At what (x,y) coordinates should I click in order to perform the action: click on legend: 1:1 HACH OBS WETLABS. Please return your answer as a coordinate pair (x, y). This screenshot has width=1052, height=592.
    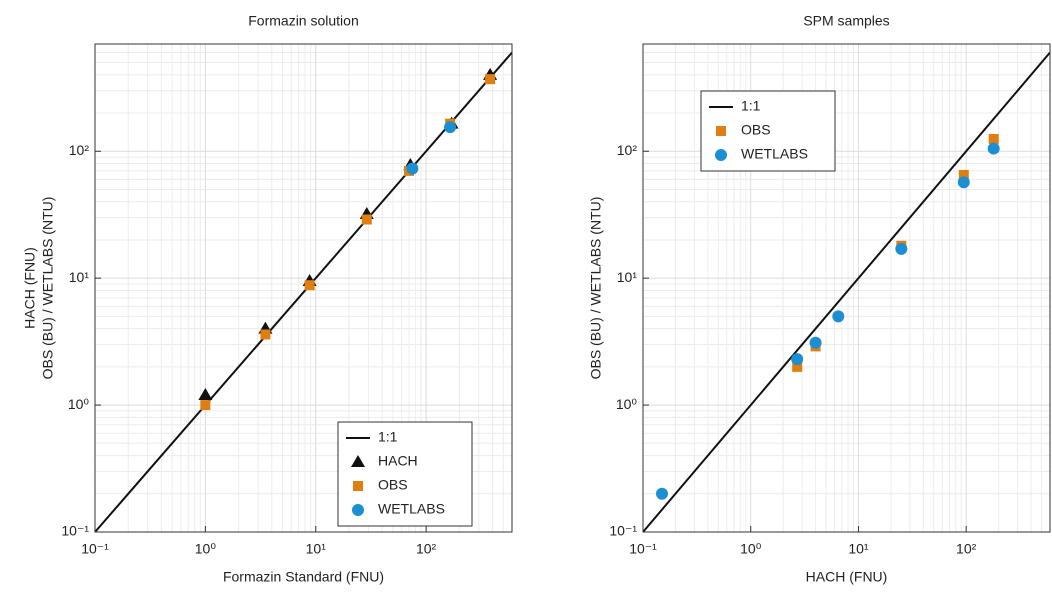
    Looking at the image, I should click on (405, 474).